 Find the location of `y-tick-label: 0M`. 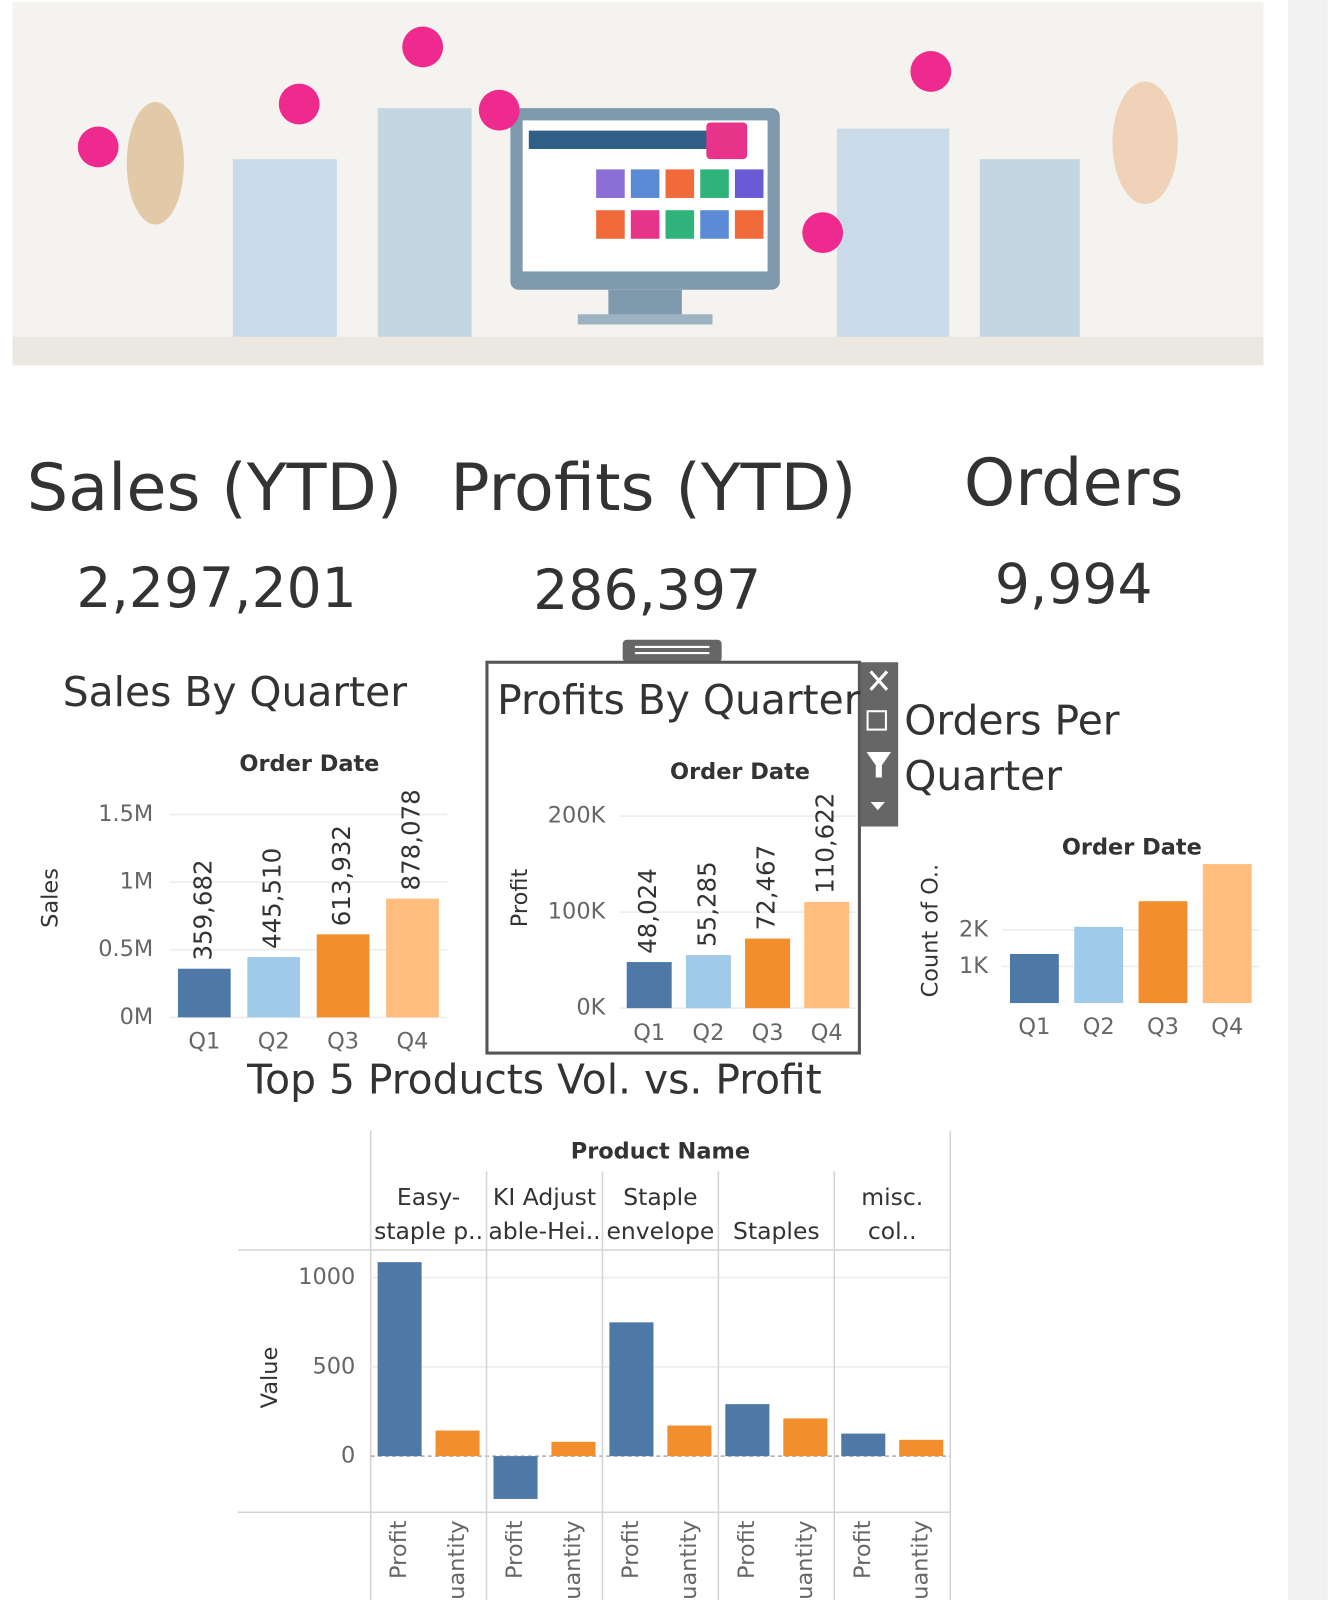

y-tick-label: 0M is located at coordinates (137, 1017).